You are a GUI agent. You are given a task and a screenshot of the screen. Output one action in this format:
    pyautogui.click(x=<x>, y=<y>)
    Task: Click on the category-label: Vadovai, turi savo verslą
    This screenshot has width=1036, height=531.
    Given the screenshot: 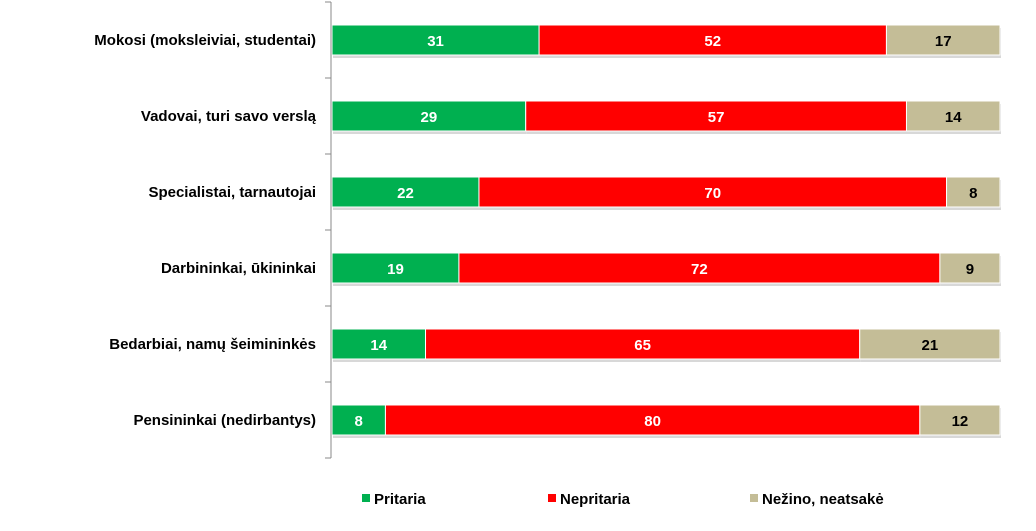 What is the action you would take?
    pyautogui.click(x=229, y=116)
    